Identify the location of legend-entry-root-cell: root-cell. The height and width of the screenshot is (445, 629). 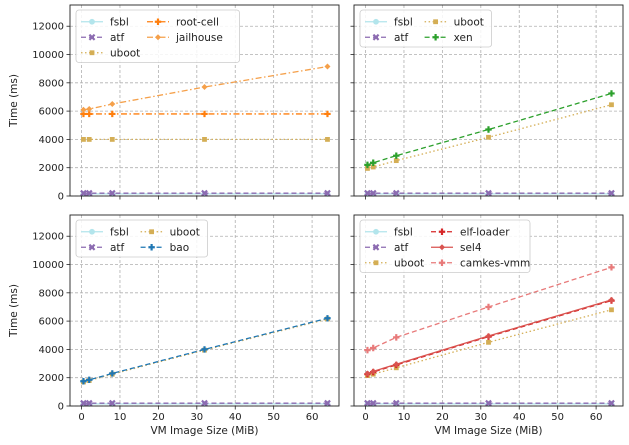
(183, 23).